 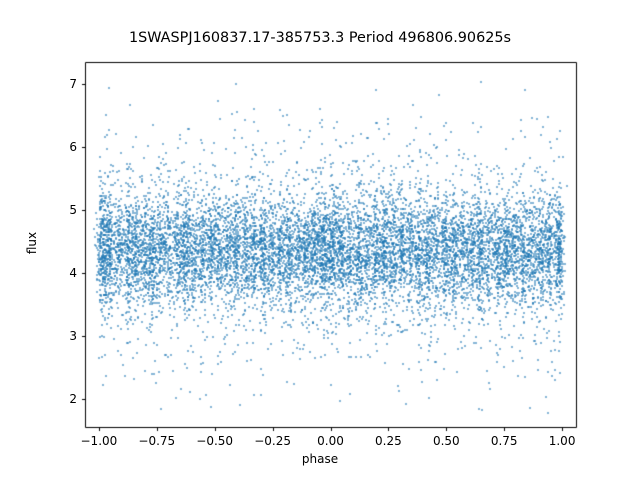 What do you see at coordinates (73, 209) in the screenshot?
I see `y-tick-label: 5` at bounding box center [73, 209].